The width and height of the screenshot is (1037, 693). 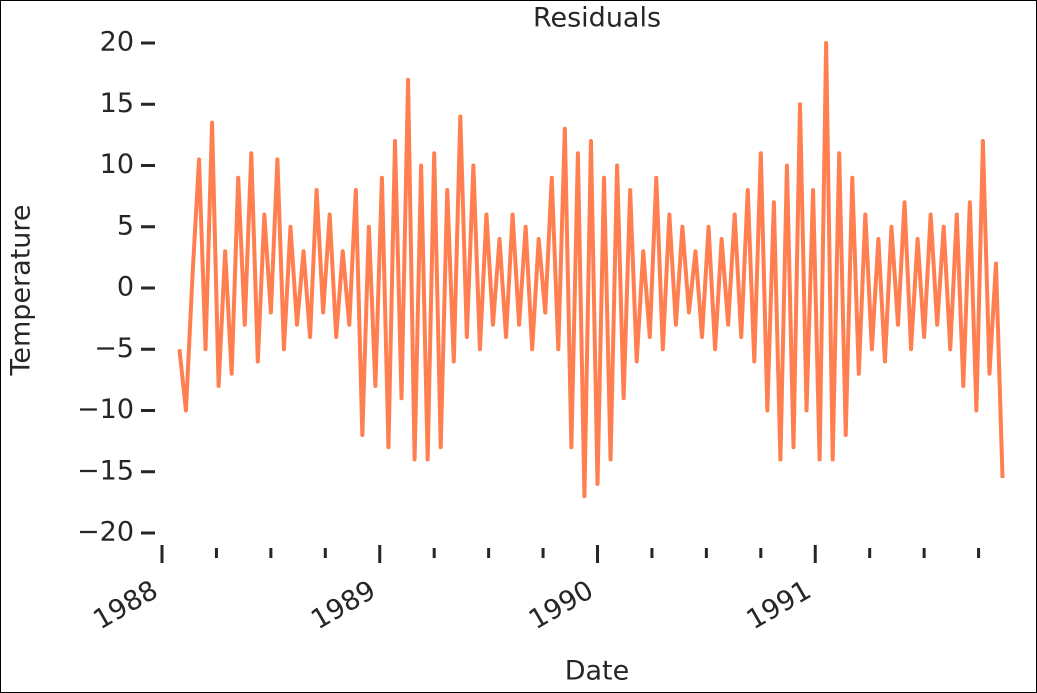 What do you see at coordinates (105, 409) in the screenshot?
I see `y-tick-label: −10` at bounding box center [105, 409].